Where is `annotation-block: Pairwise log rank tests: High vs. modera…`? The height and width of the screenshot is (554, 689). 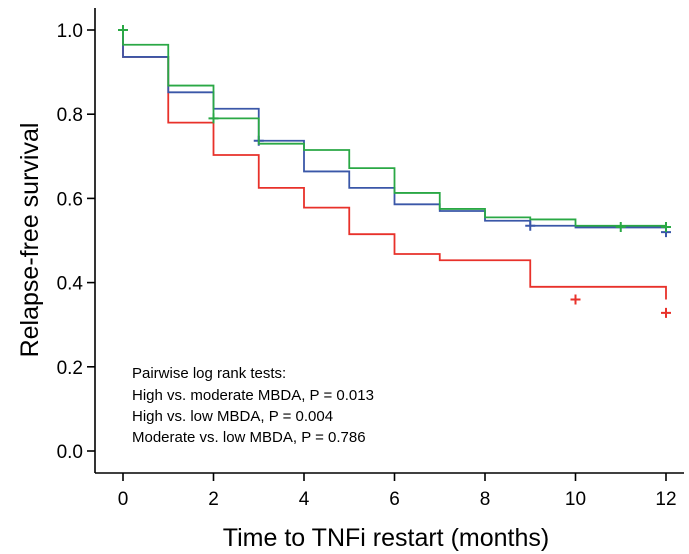 annotation-block: Pairwise log rank tests: High vs. modera… is located at coordinates (253, 405).